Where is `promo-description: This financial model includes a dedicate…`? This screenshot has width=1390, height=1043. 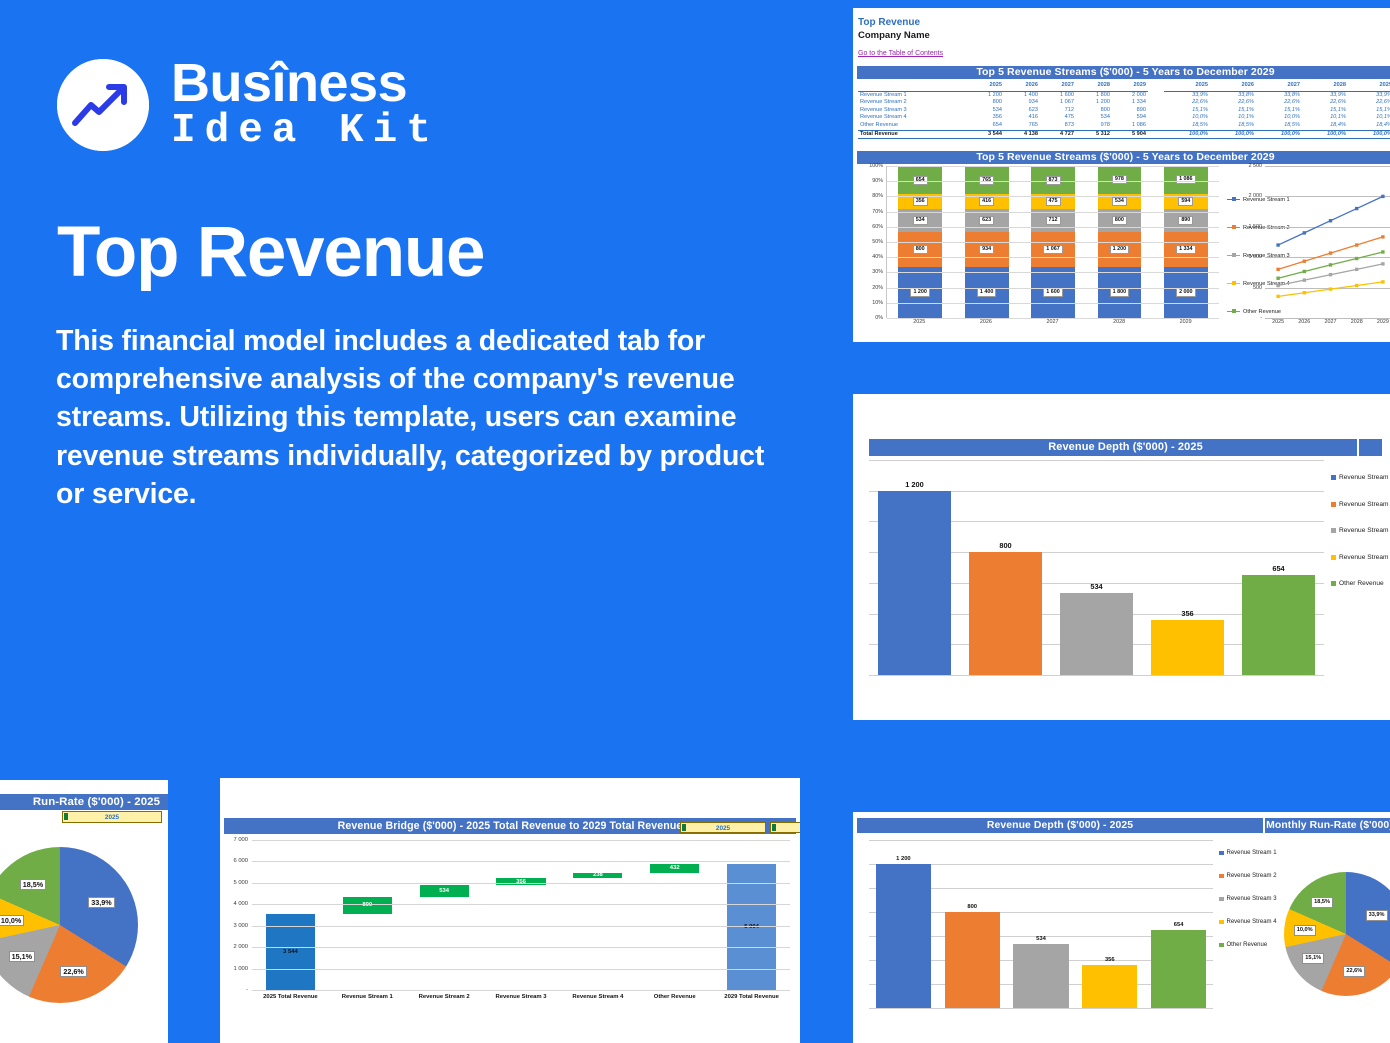 promo-description: This financial model includes a dedicate… is located at coordinates (410, 417).